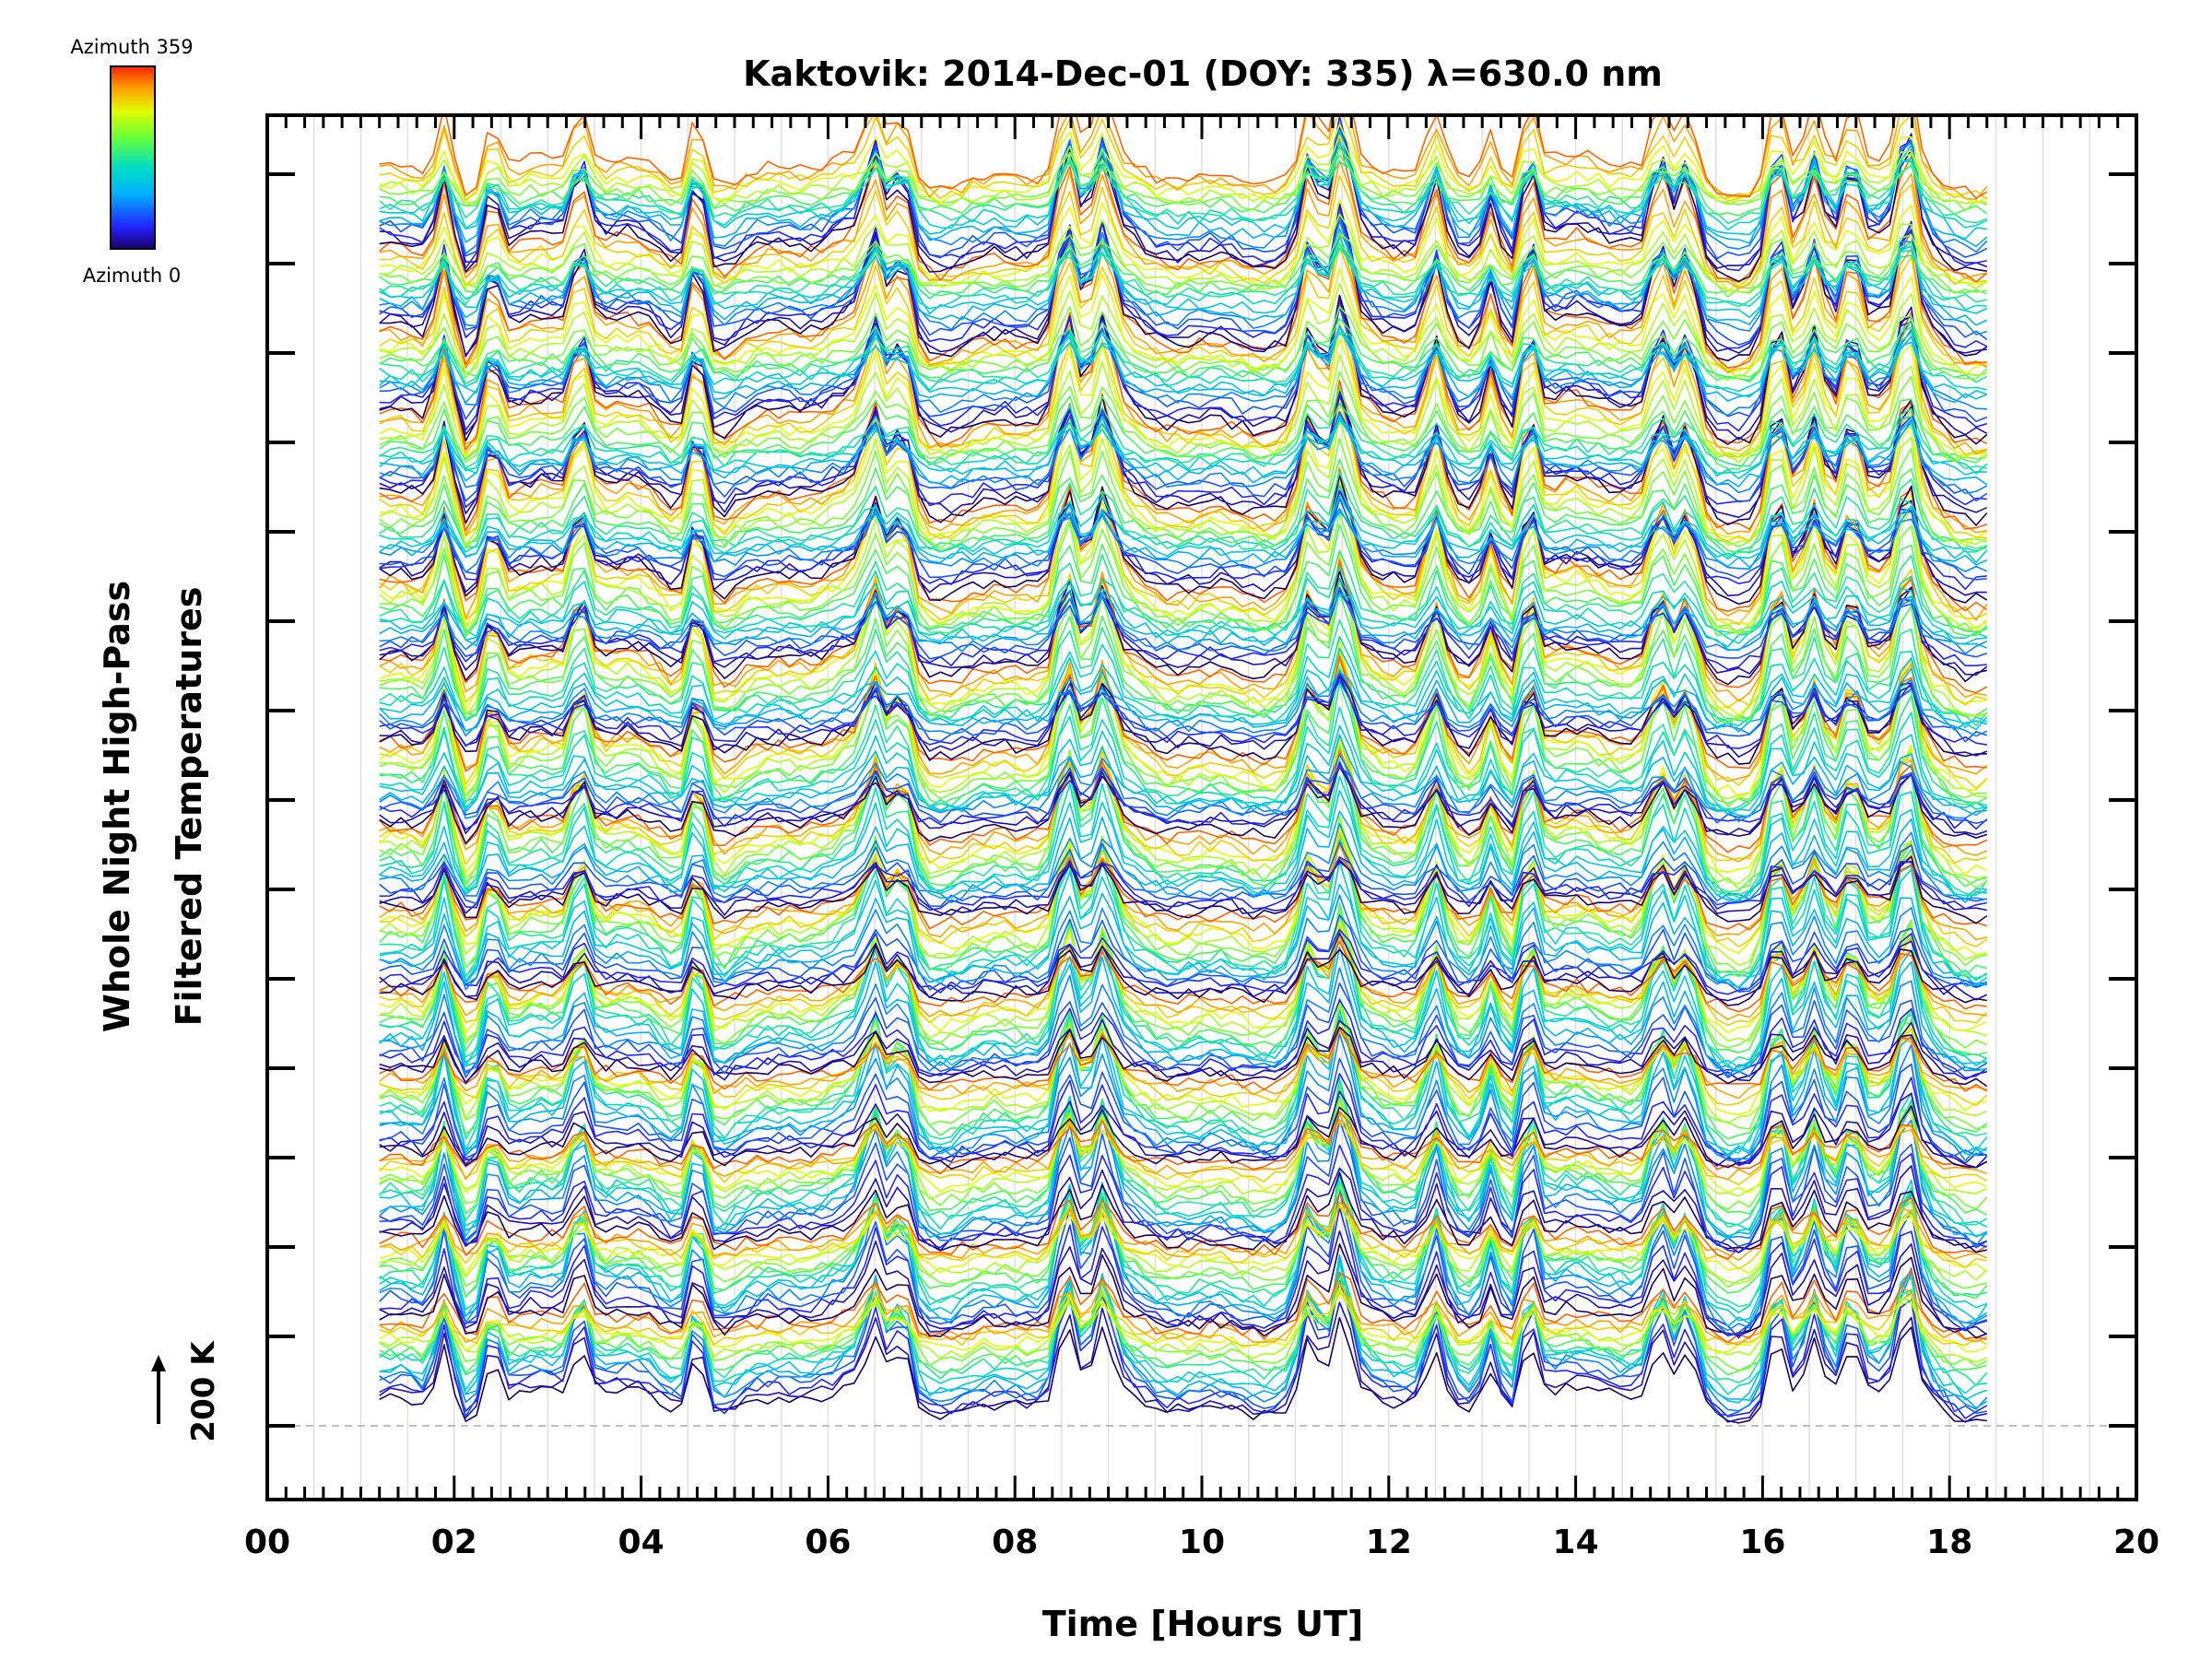 The height and width of the screenshot is (1659, 2212). Describe the element at coordinates (828, 1542) in the screenshot. I see `x-tick-label: 06` at that location.